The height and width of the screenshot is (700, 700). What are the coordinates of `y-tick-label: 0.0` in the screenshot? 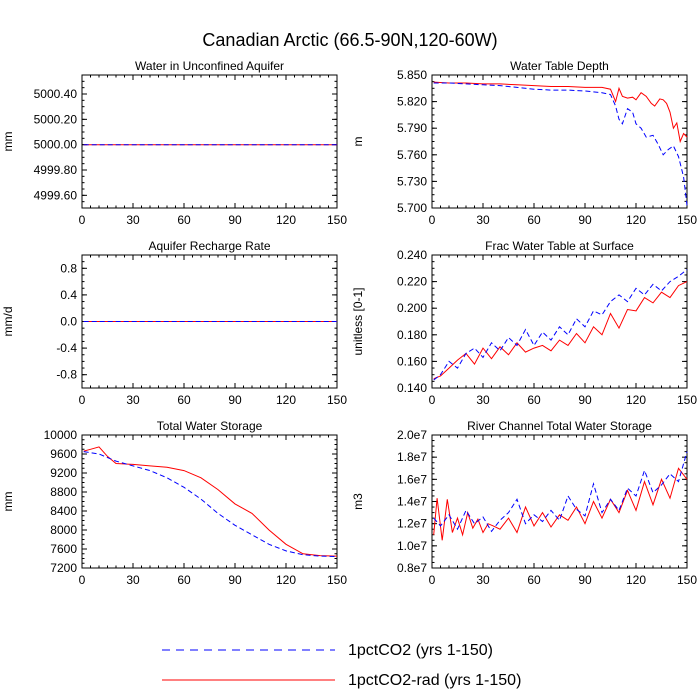 It's located at (68, 322).